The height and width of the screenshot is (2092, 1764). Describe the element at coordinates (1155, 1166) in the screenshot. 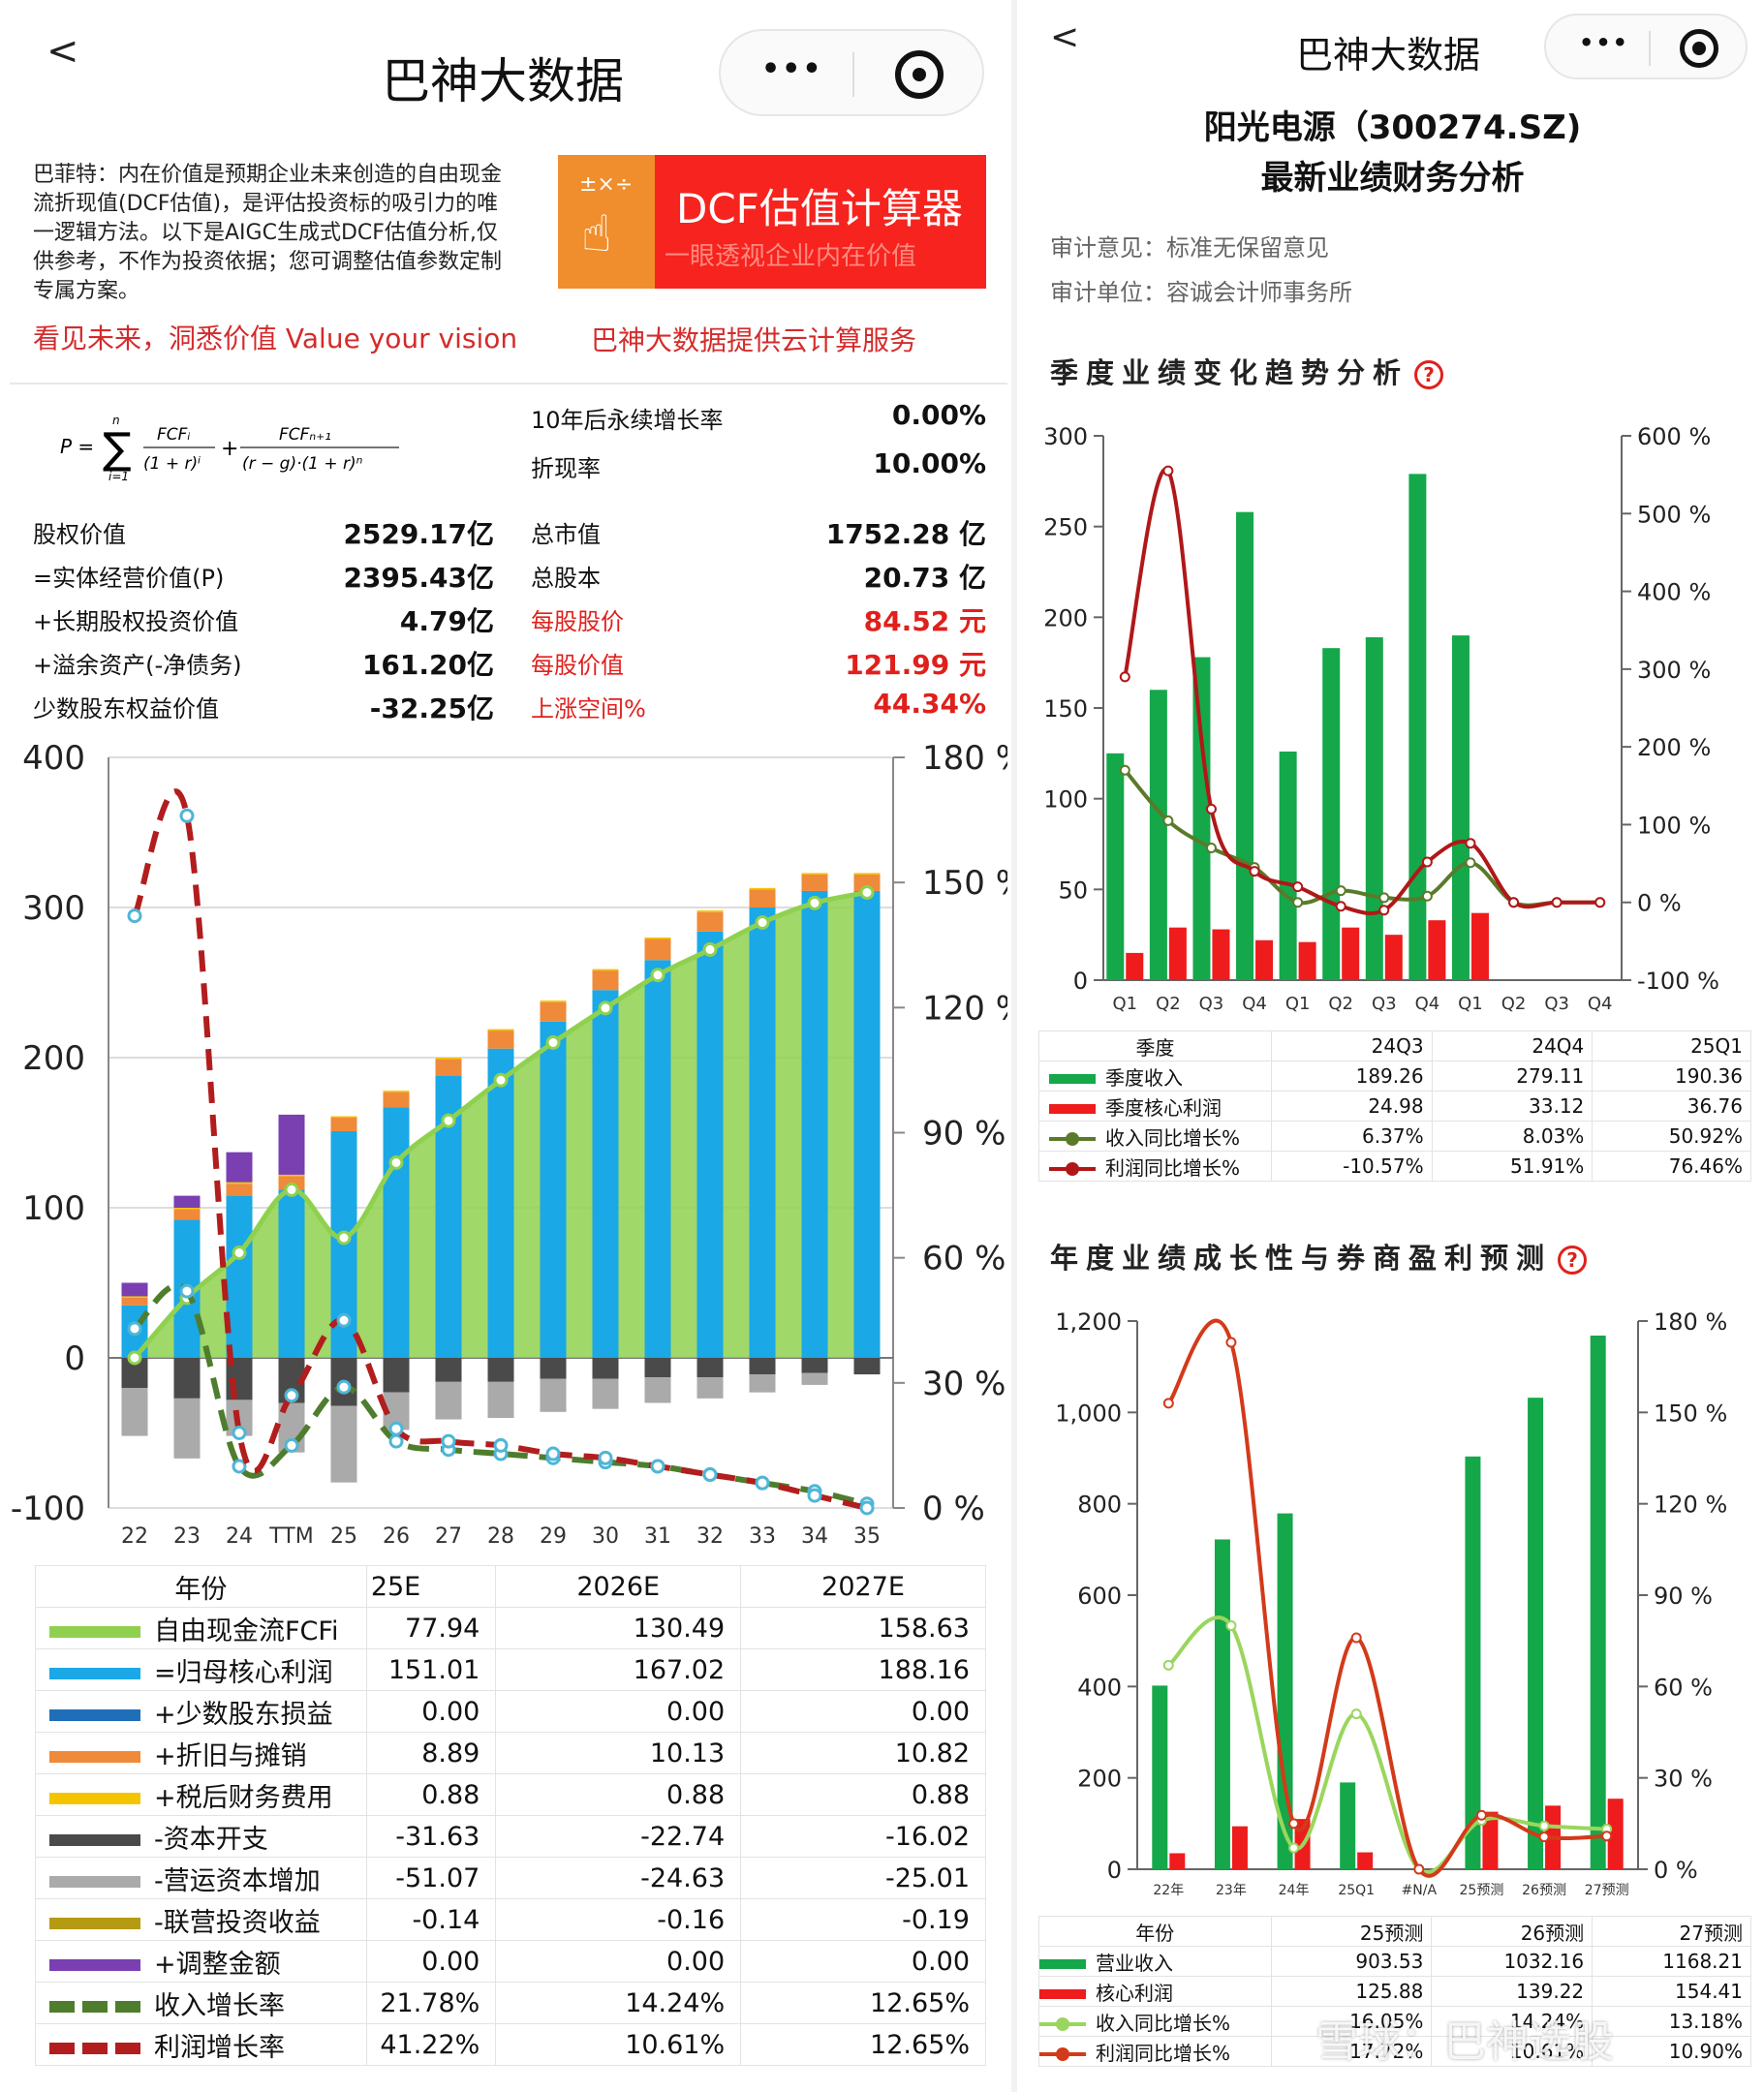

I see `row-label-cell: 利润同比增长%` at that location.